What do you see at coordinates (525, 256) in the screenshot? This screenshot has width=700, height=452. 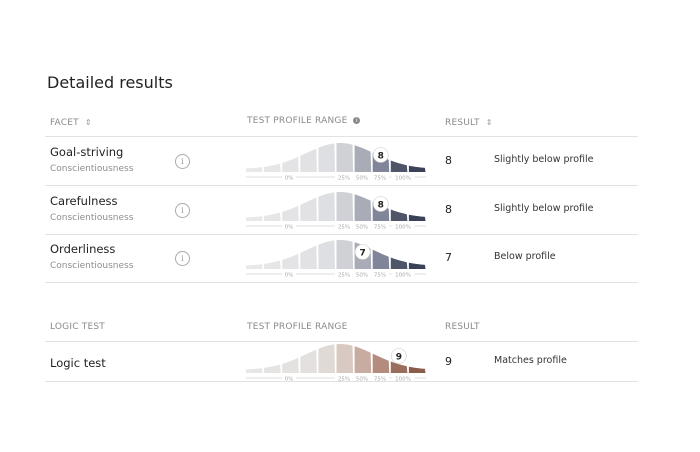 I see `result-description: Below profile` at bounding box center [525, 256].